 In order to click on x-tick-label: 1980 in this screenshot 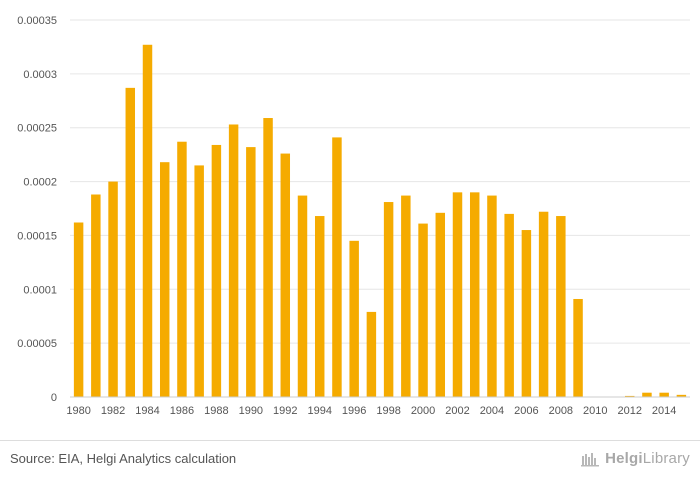, I will do `click(78, 411)`.